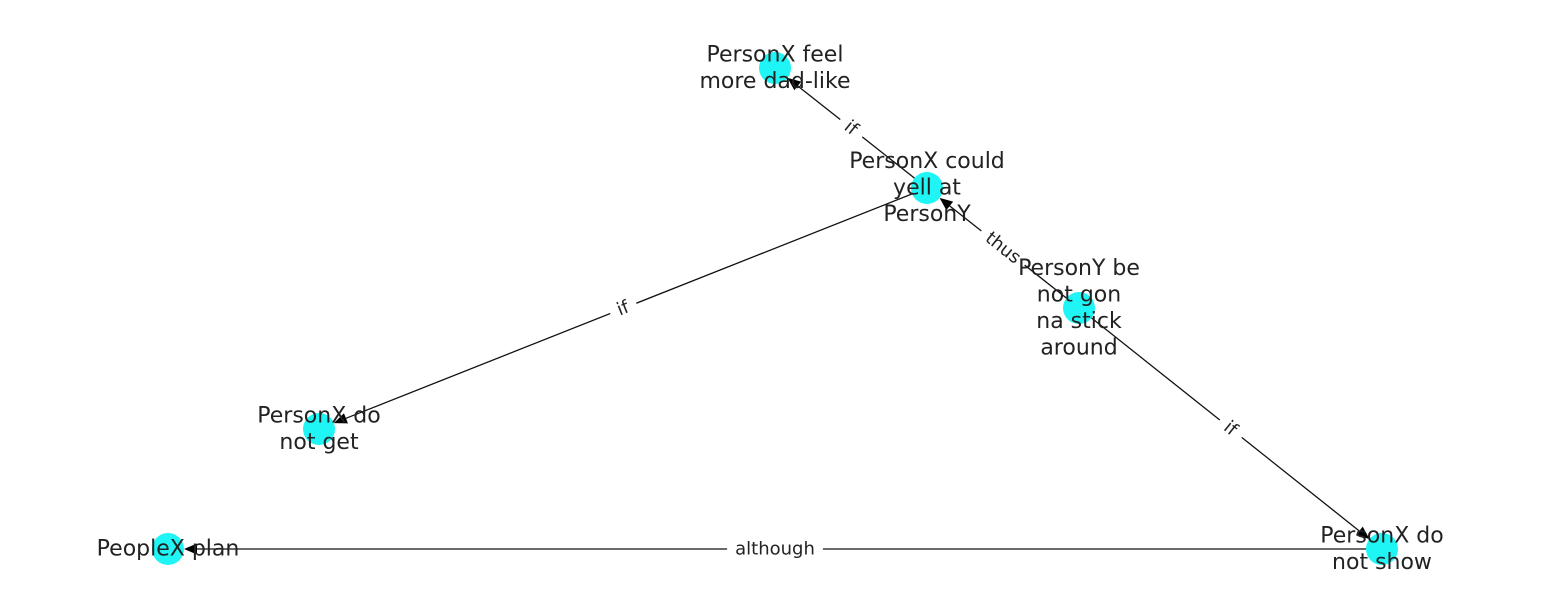  I want to click on node-label-line: not show, so click(1382, 562).